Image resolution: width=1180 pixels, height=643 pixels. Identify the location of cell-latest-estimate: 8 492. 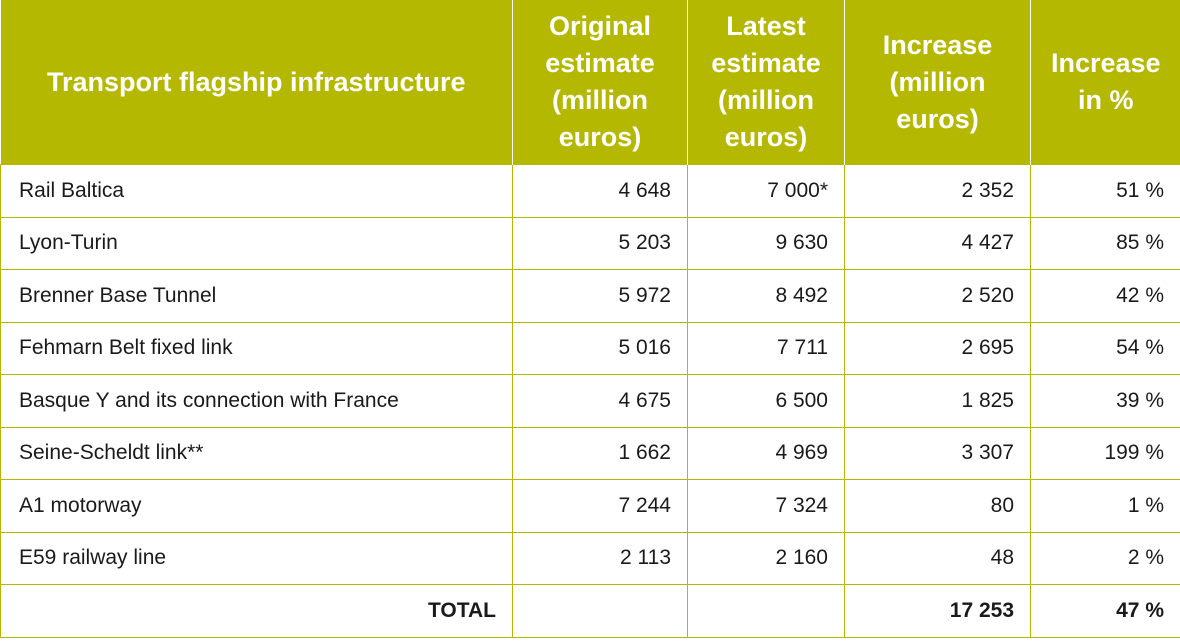
(766, 295).